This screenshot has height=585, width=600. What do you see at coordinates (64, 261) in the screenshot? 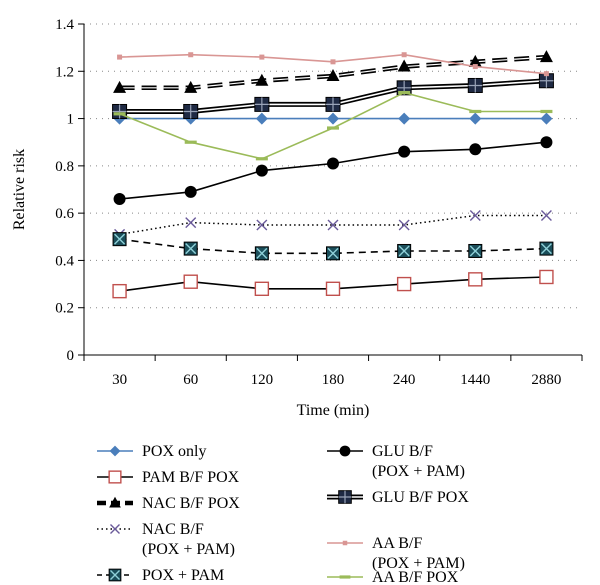
I see `y-tick-label: 0.4` at bounding box center [64, 261].